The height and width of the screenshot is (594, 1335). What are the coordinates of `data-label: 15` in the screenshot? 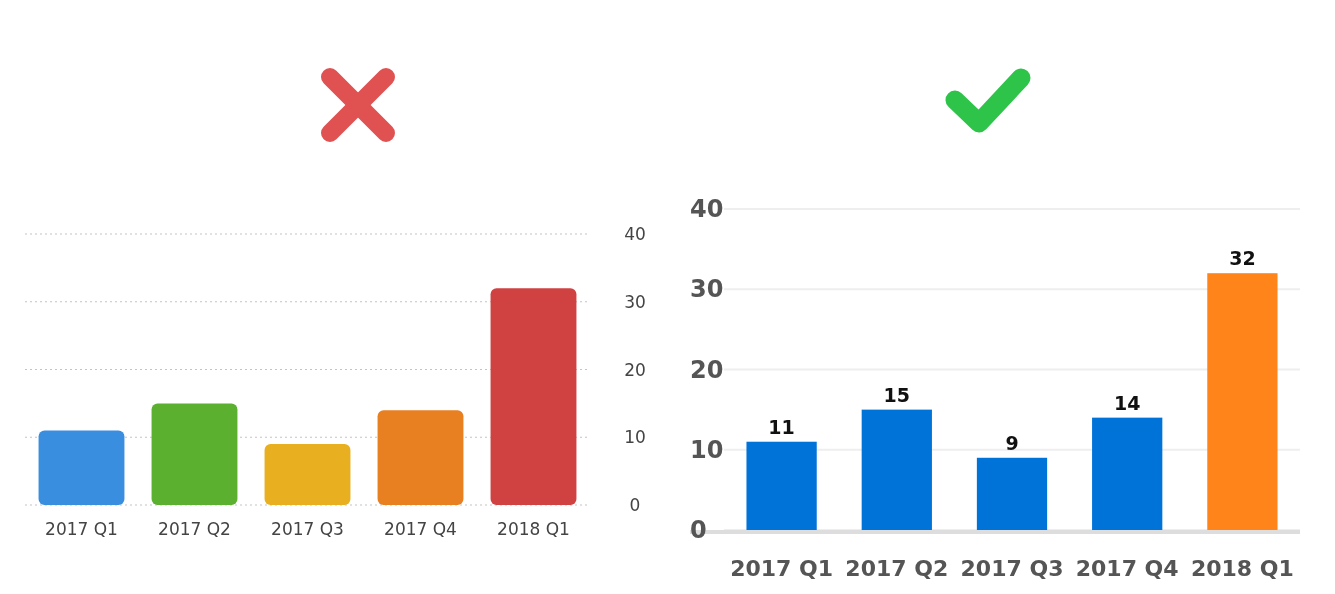 It's located at (897, 394).